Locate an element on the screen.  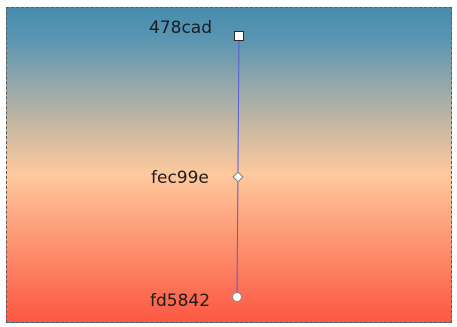
gradient-end-handle is located at coordinates (237, 297).